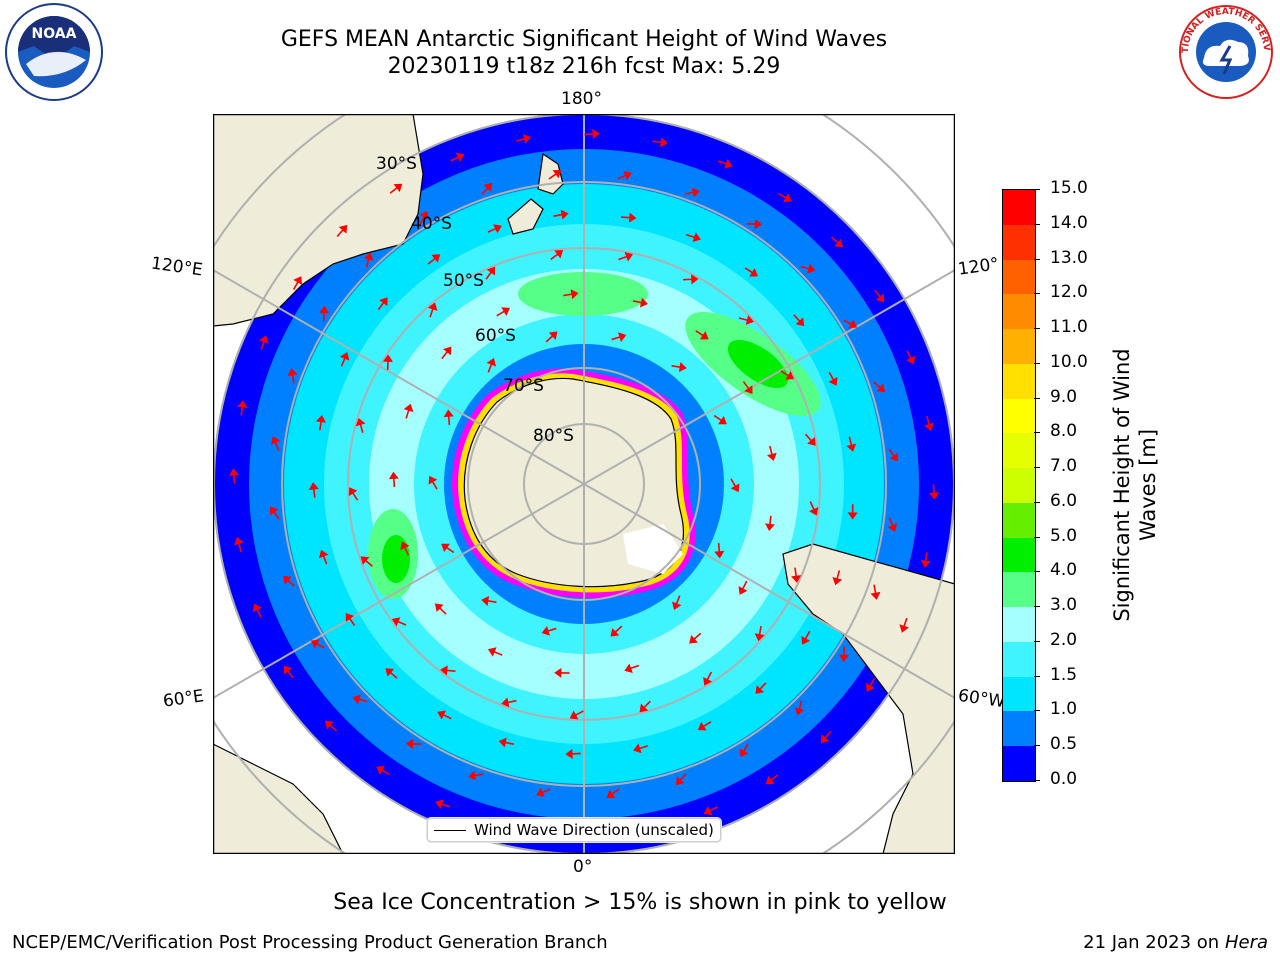 This screenshot has height=960, width=1280. Describe the element at coordinates (978, 267) in the screenshot. I see `lon-label-120w: 120°` at that location.